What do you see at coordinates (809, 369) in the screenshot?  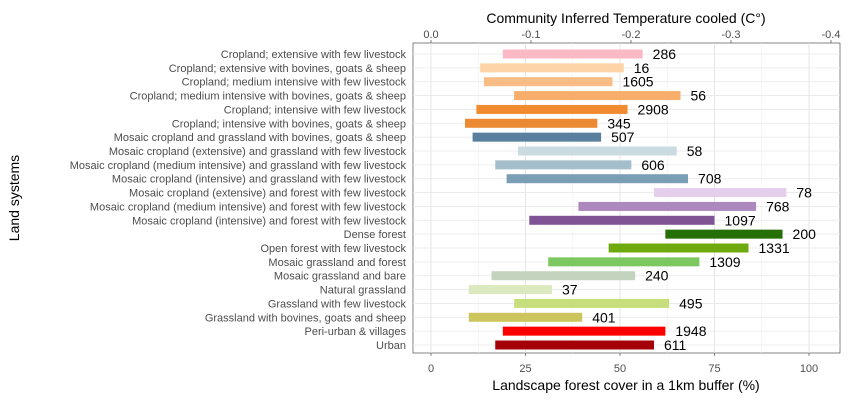 I see `x-tick-label: 100` at bounding box center [809, 369].